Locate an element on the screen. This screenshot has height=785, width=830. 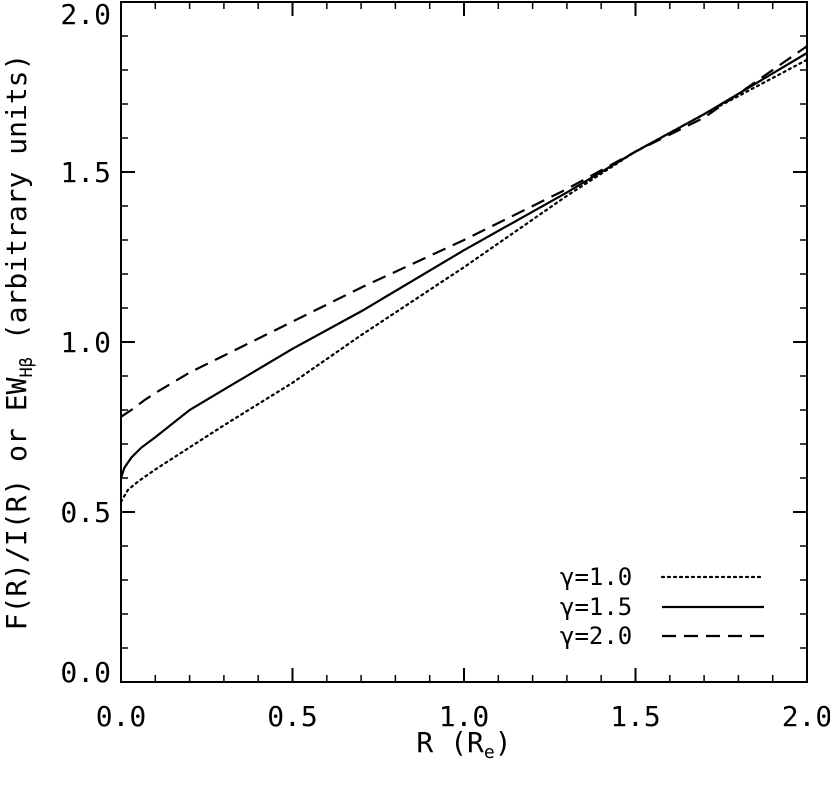
x-tick-label: 2.0 is located at coordinates (806, 716).